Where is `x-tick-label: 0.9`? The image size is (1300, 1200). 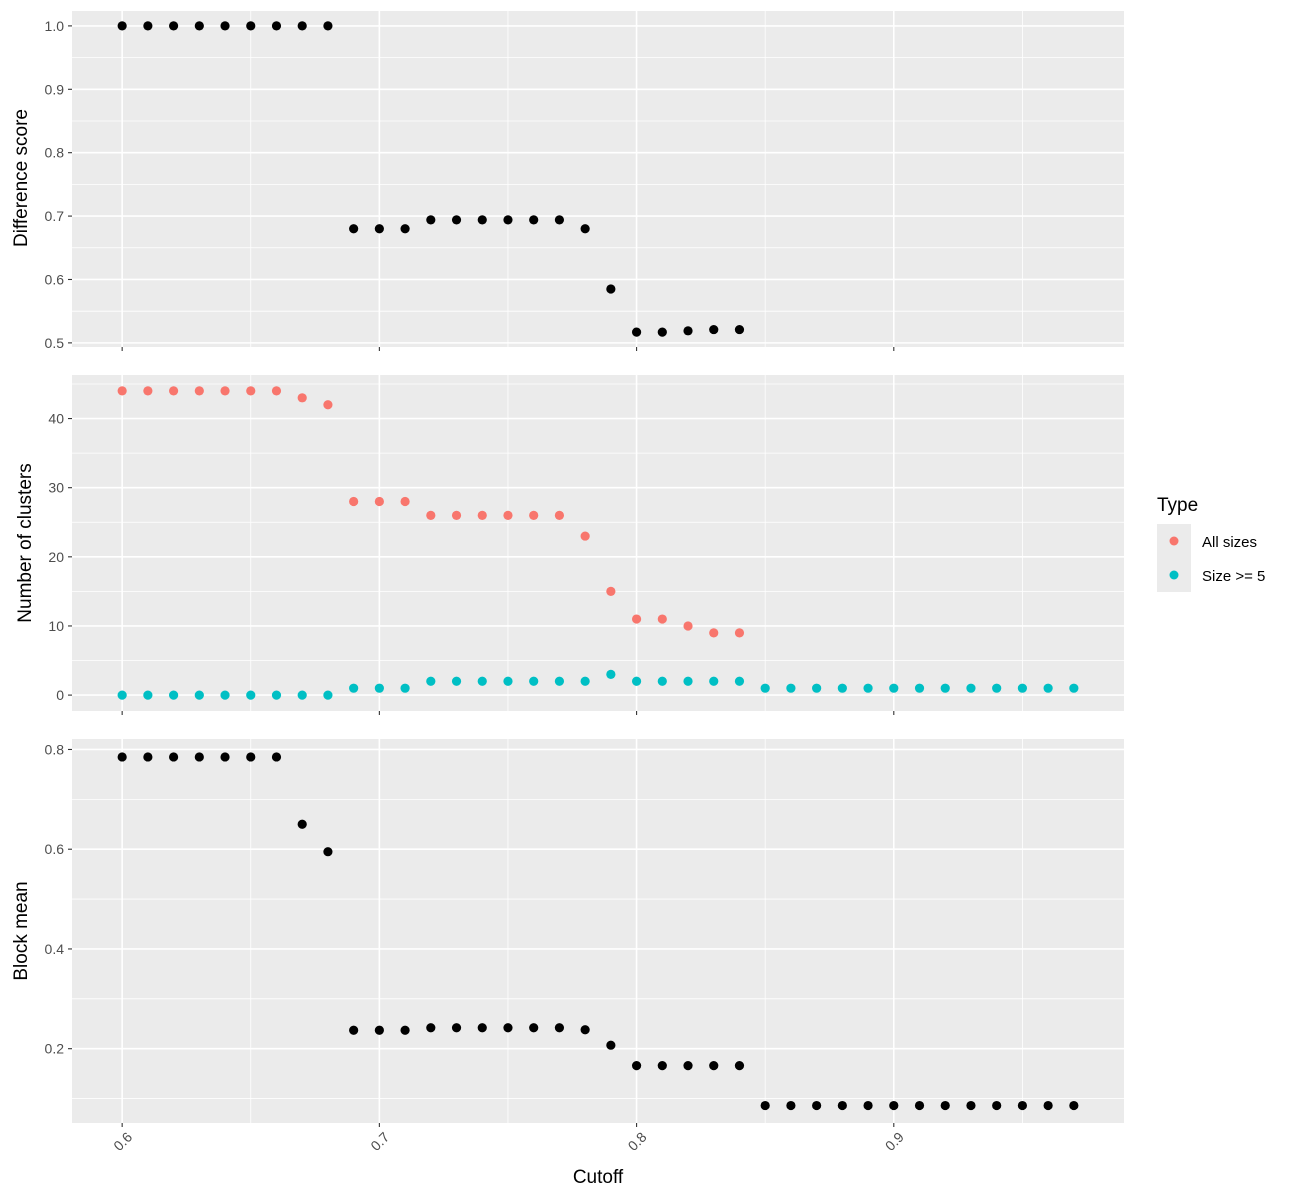 x-tick-label: 0.9 is located at coordinates (894, 1141).